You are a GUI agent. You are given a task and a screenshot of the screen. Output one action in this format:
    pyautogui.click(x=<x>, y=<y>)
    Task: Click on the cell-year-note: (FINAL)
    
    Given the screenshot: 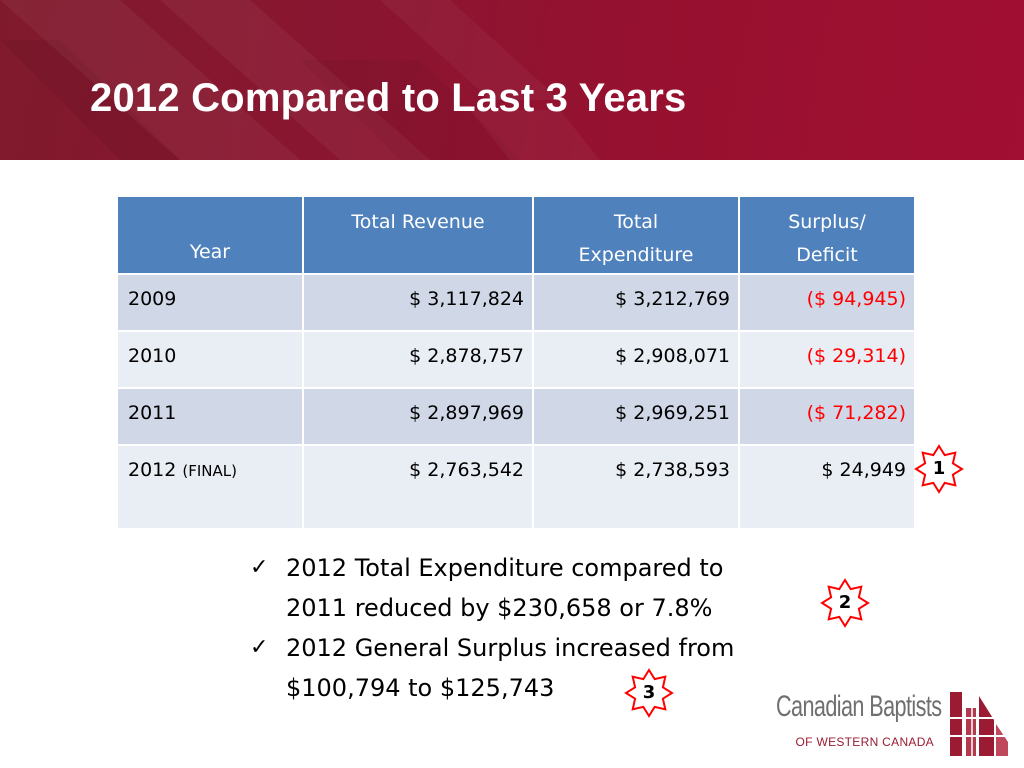 What is the action you would take?
    pyautogui.click(x=210, y=471)
    